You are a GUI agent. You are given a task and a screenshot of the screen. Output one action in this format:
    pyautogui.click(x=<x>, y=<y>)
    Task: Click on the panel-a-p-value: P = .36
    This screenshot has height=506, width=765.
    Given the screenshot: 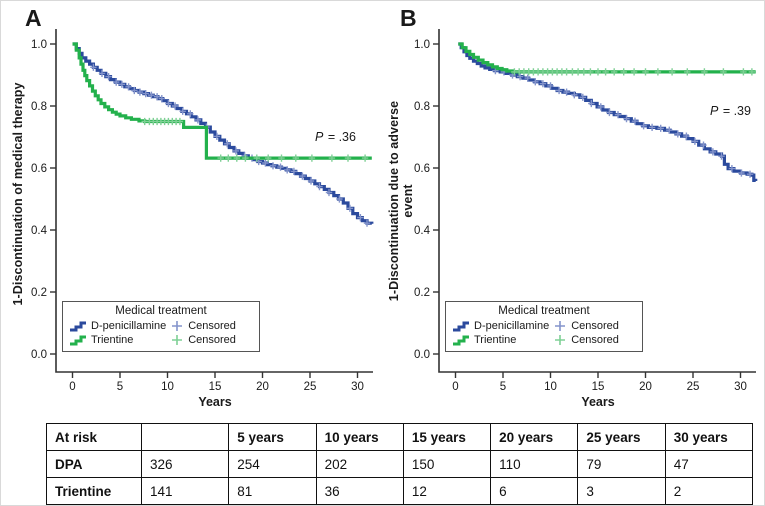 What is the action you would take?
    pyautogui.click(x=335, y=137)
    